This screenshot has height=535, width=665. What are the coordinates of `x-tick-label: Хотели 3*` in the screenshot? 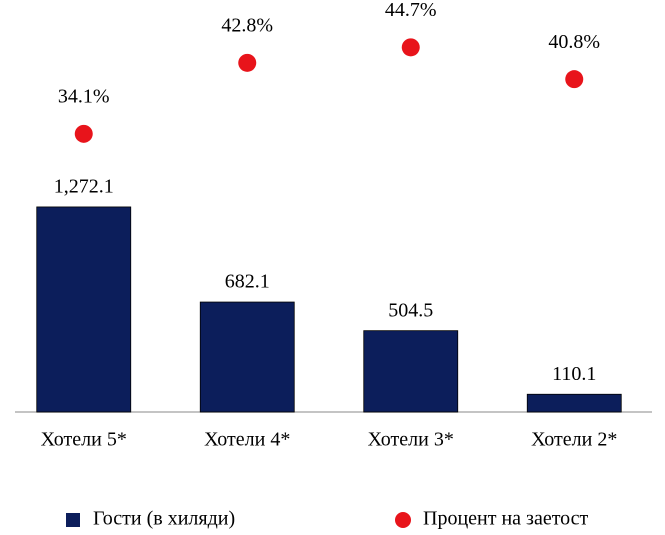 It's located at (411, 440).